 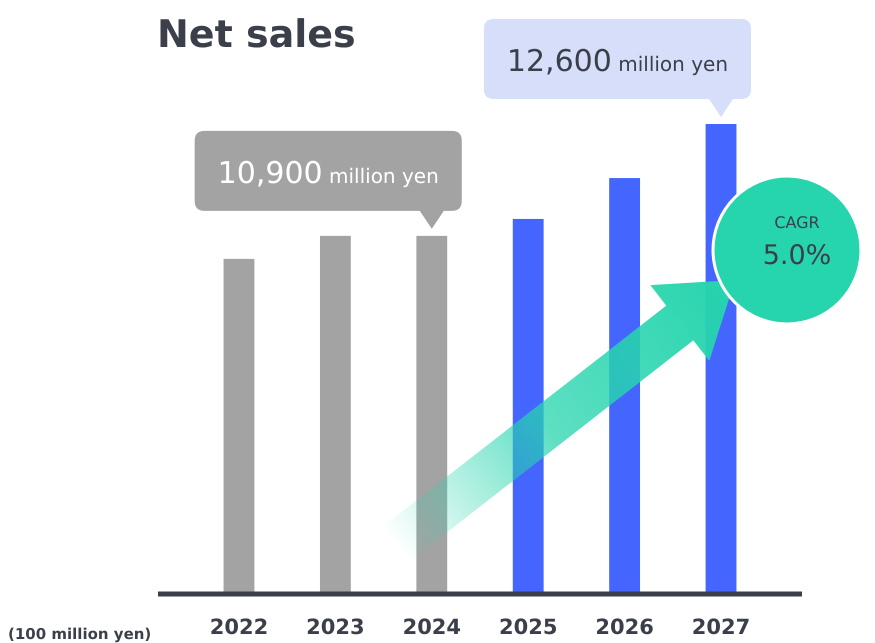 I want to click on x-tick-label: 2023, so click(x=335, y=627).